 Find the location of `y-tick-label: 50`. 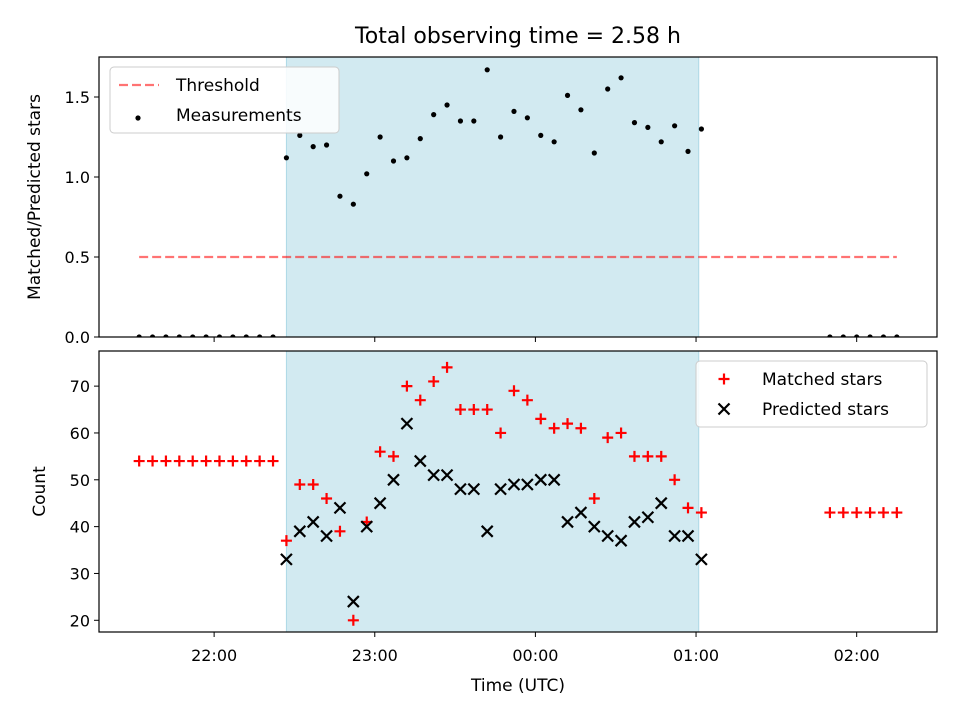

y-tick-label: 50 is located at coordinates (80, 480).